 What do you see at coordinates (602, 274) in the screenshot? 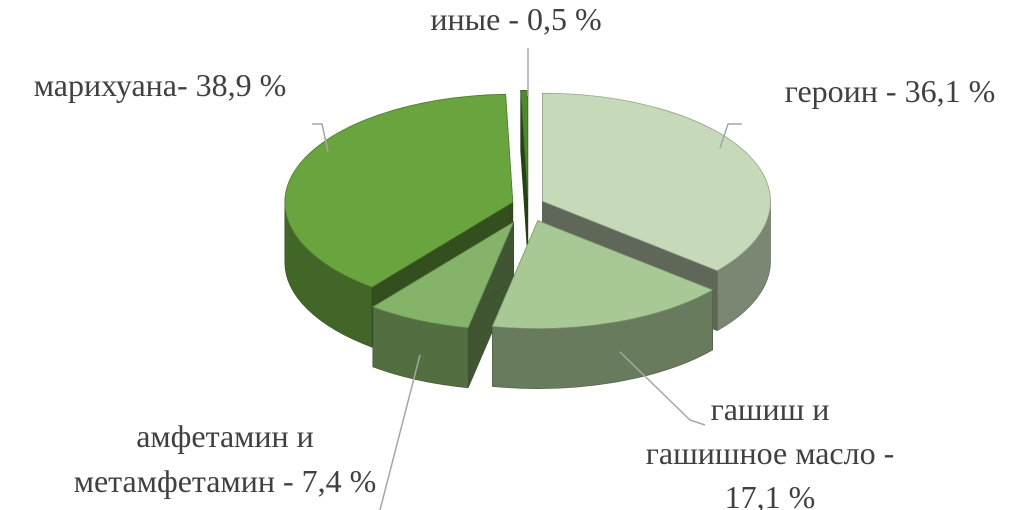
I see `slice-гашиш-и-гашишное-масло` at bounding box center [602, 274].